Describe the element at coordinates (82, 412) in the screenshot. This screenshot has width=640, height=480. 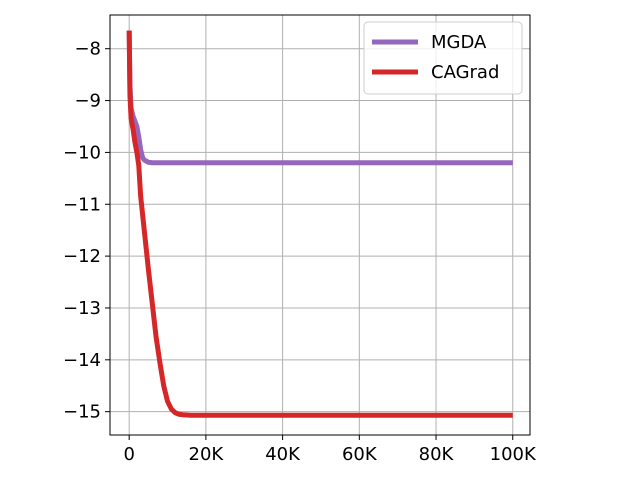
I see `y-tick-label: −15` at that location.